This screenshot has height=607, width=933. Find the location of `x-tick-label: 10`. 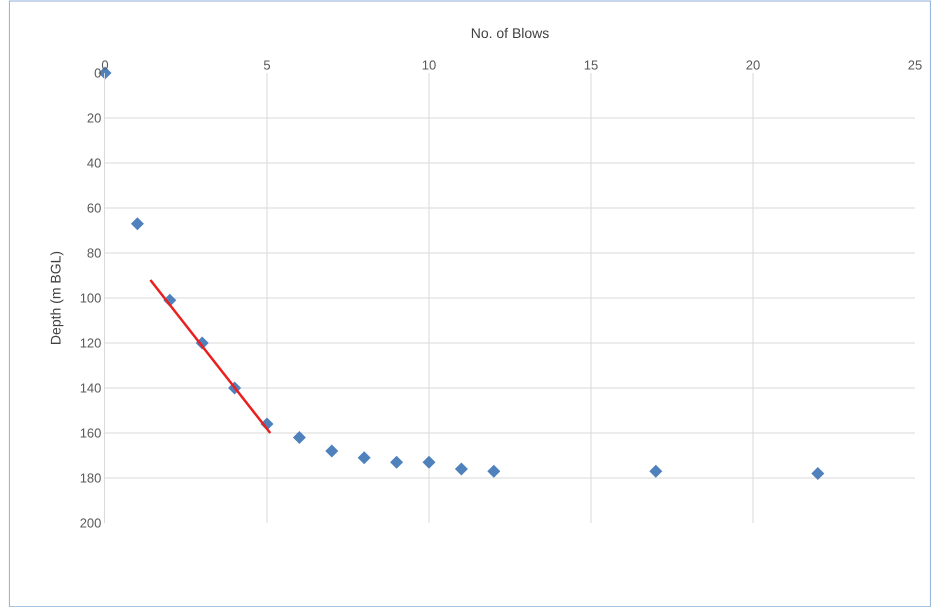

x-tick-label: 10 is located at coordinates (429, 64).